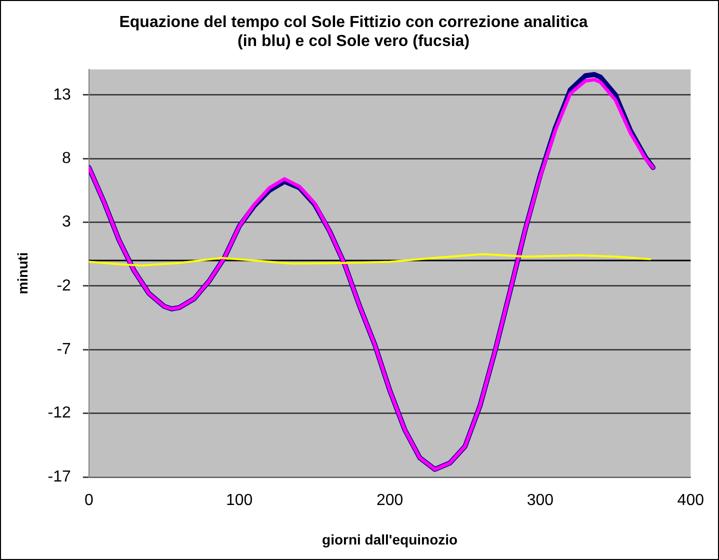  I want to click on y-tick-label: 13, so click(62, 95).